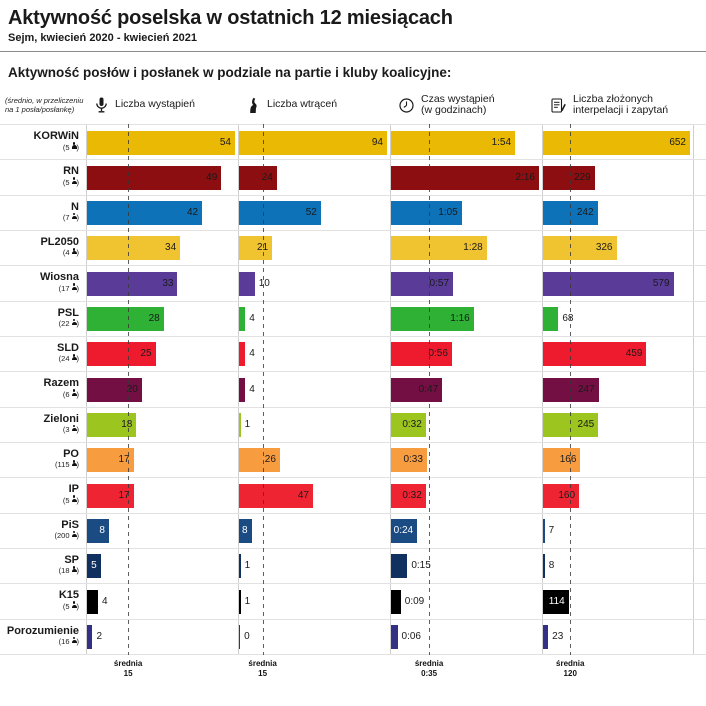 The height and width of the screenshot is (706, 706). I want to click on bar-cell: 33, so click(162, 283).